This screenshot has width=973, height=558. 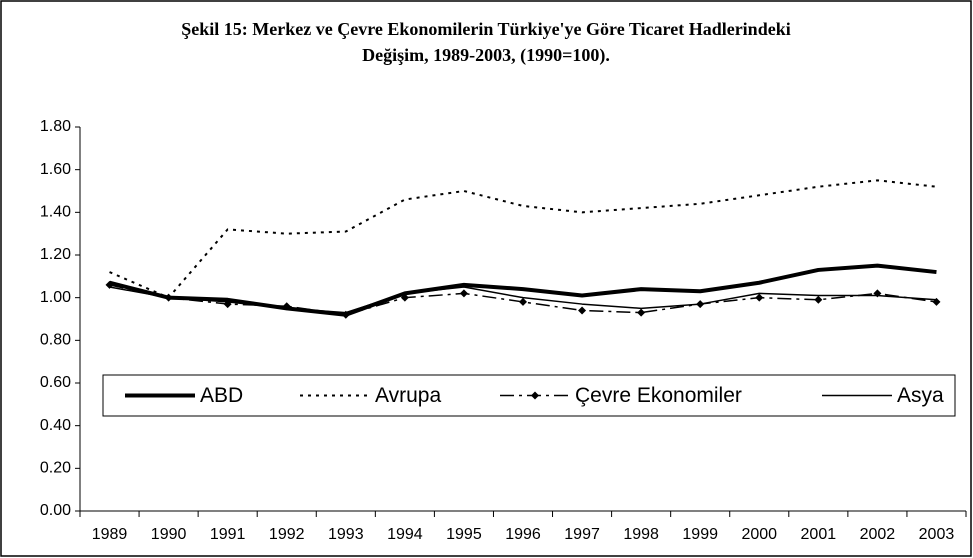 What do you see at coordinates (819, 534) in the screenshot?
I see `x-tick-label: 2001` at bounding box center [819, 534].